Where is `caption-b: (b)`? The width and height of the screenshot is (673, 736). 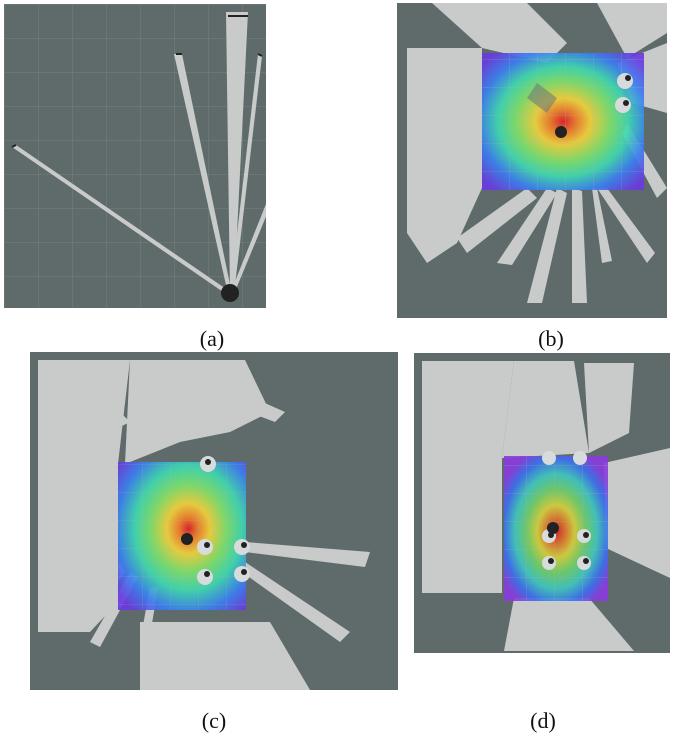
caption-b: (b) is located at coordinates (551, 338).